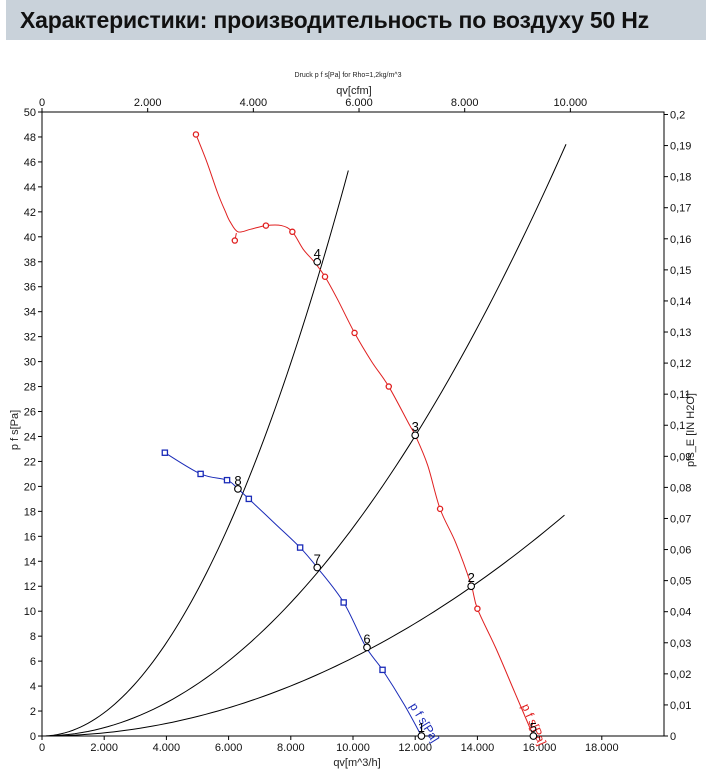  What do you see at coordinates (229, 748) in the screenshot?
I see `x-tick-label: 6.000` at bounding box center [229, 748].